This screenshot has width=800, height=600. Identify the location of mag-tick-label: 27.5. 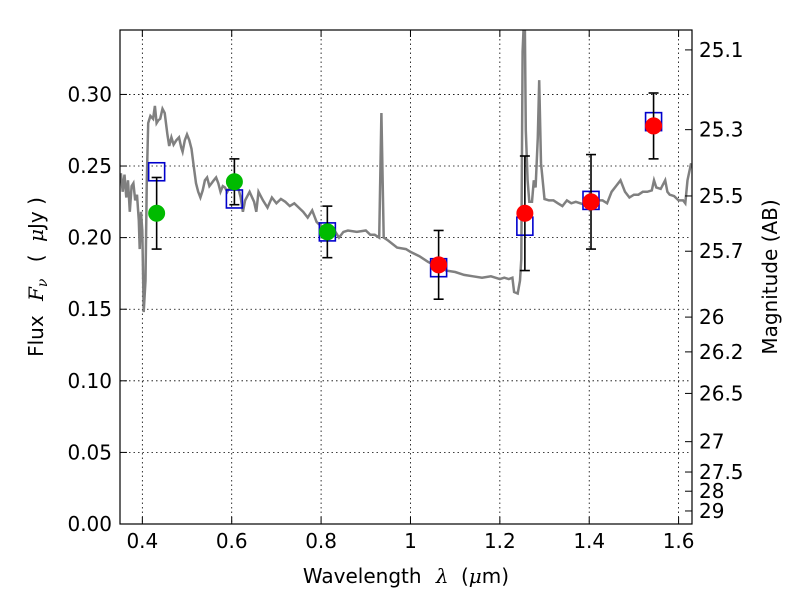
(721, 472).